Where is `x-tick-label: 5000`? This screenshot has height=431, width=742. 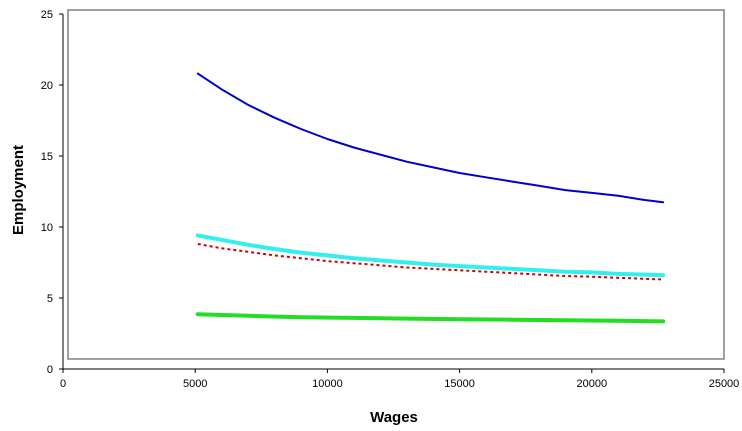
x-tick-label: 5000 is located at coordinates (195, 384).